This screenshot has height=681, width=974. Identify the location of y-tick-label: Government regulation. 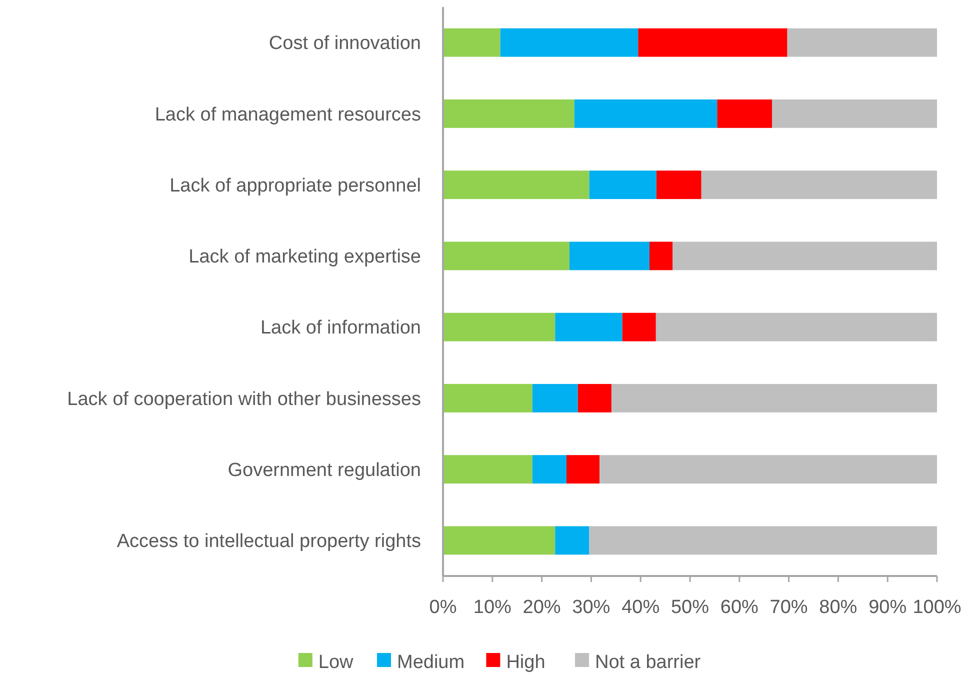
(324, 470).